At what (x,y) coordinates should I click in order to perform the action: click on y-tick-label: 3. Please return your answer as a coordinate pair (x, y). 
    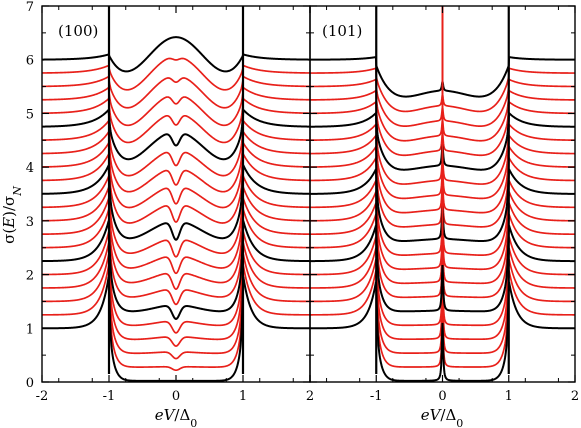
    Looking at the image, I should click on (30, 222).